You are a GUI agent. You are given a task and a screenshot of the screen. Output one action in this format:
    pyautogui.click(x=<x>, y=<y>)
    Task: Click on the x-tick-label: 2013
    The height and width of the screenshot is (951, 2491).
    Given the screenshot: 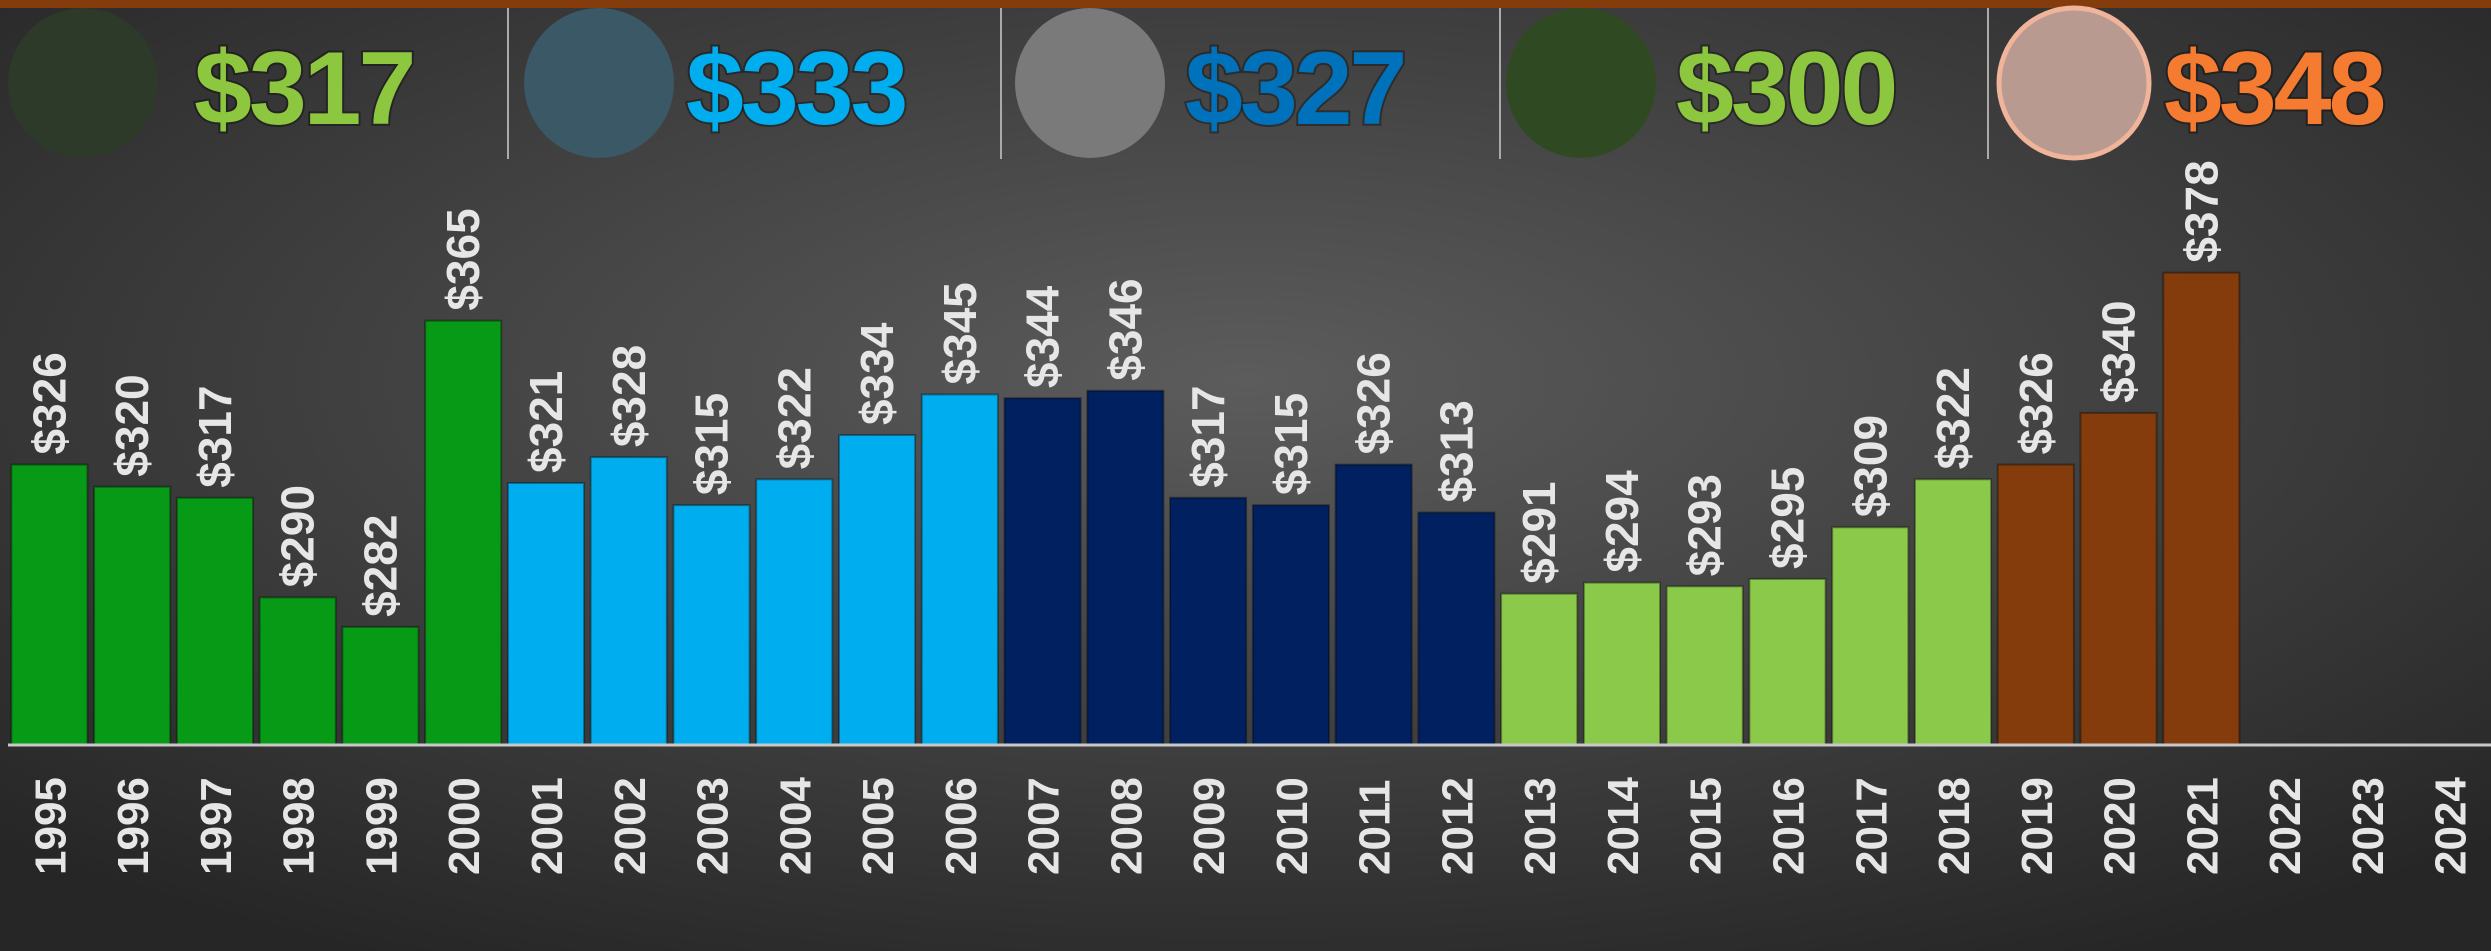 What is the action you would take?
    pyautogui.click(x=1540, y=826)
    